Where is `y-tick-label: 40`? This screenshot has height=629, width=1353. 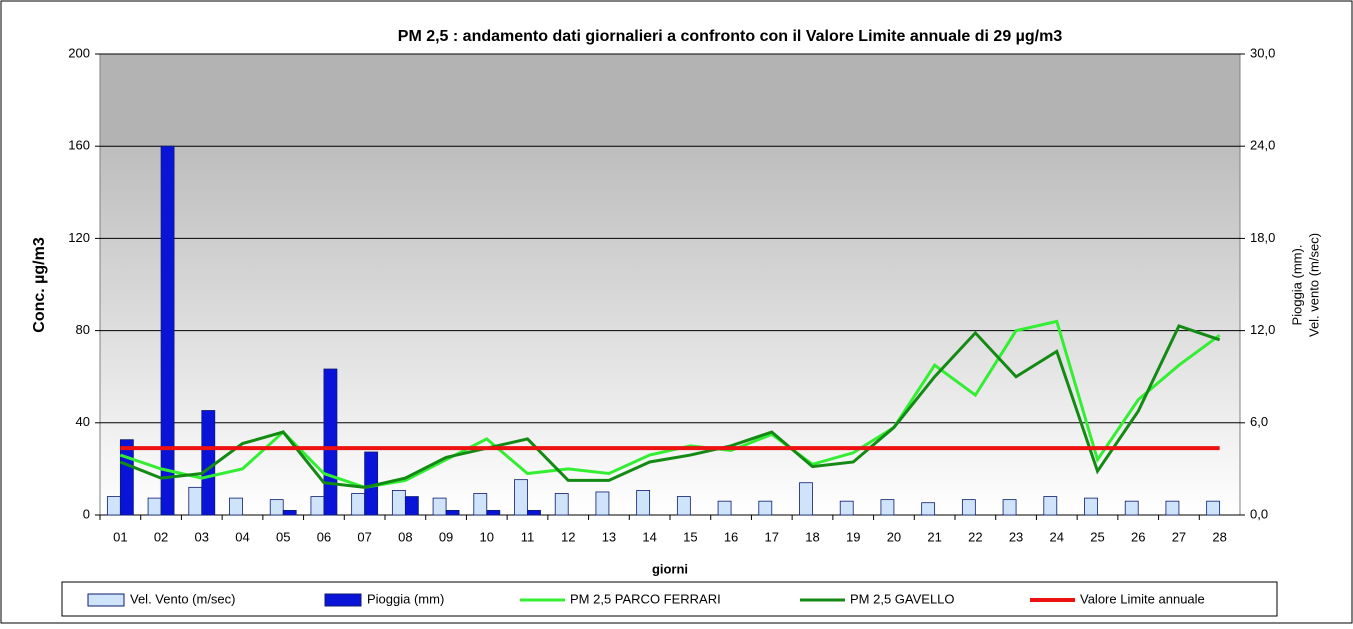 y-tick-label: 40 is located at coordinates (83, 421).